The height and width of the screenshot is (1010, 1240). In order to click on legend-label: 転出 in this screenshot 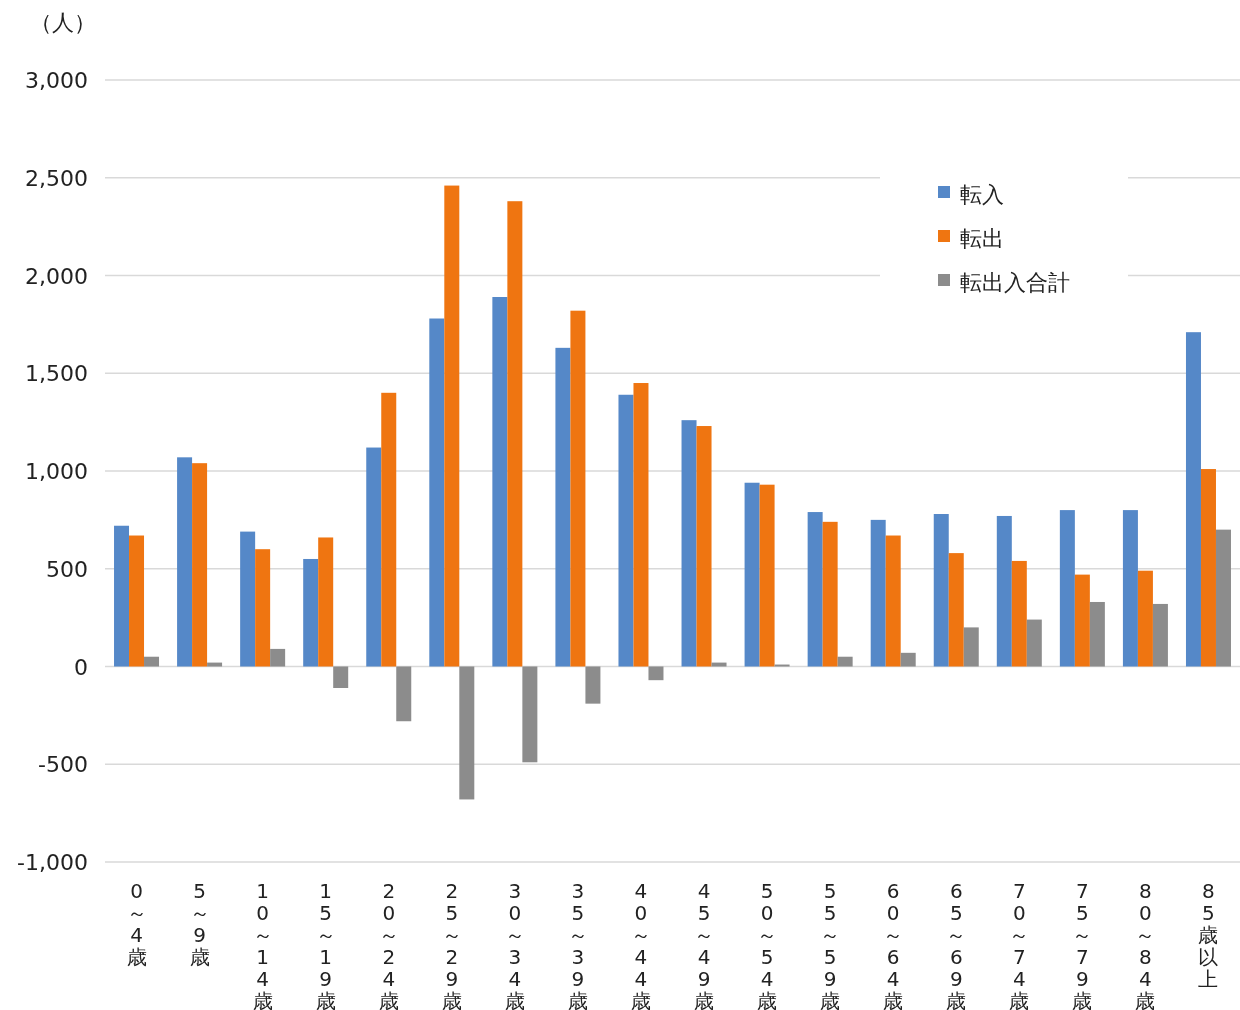, I will do `click(982, 238)`.